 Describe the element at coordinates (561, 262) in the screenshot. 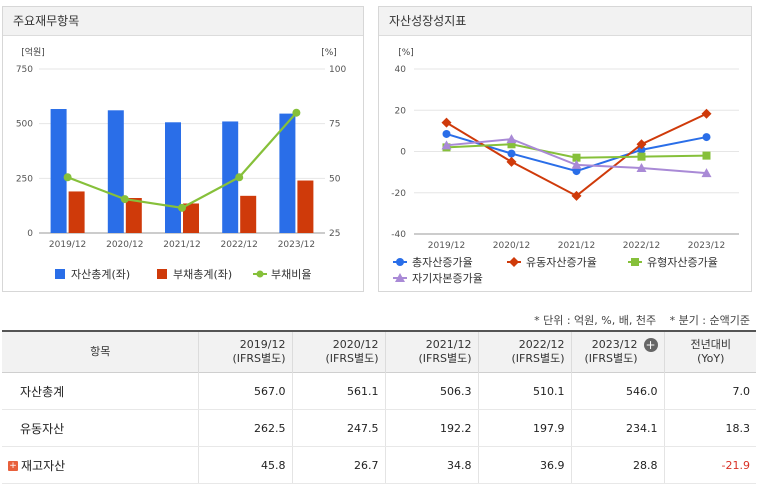

I see `legend-label: 유동자산증가율` at that location.